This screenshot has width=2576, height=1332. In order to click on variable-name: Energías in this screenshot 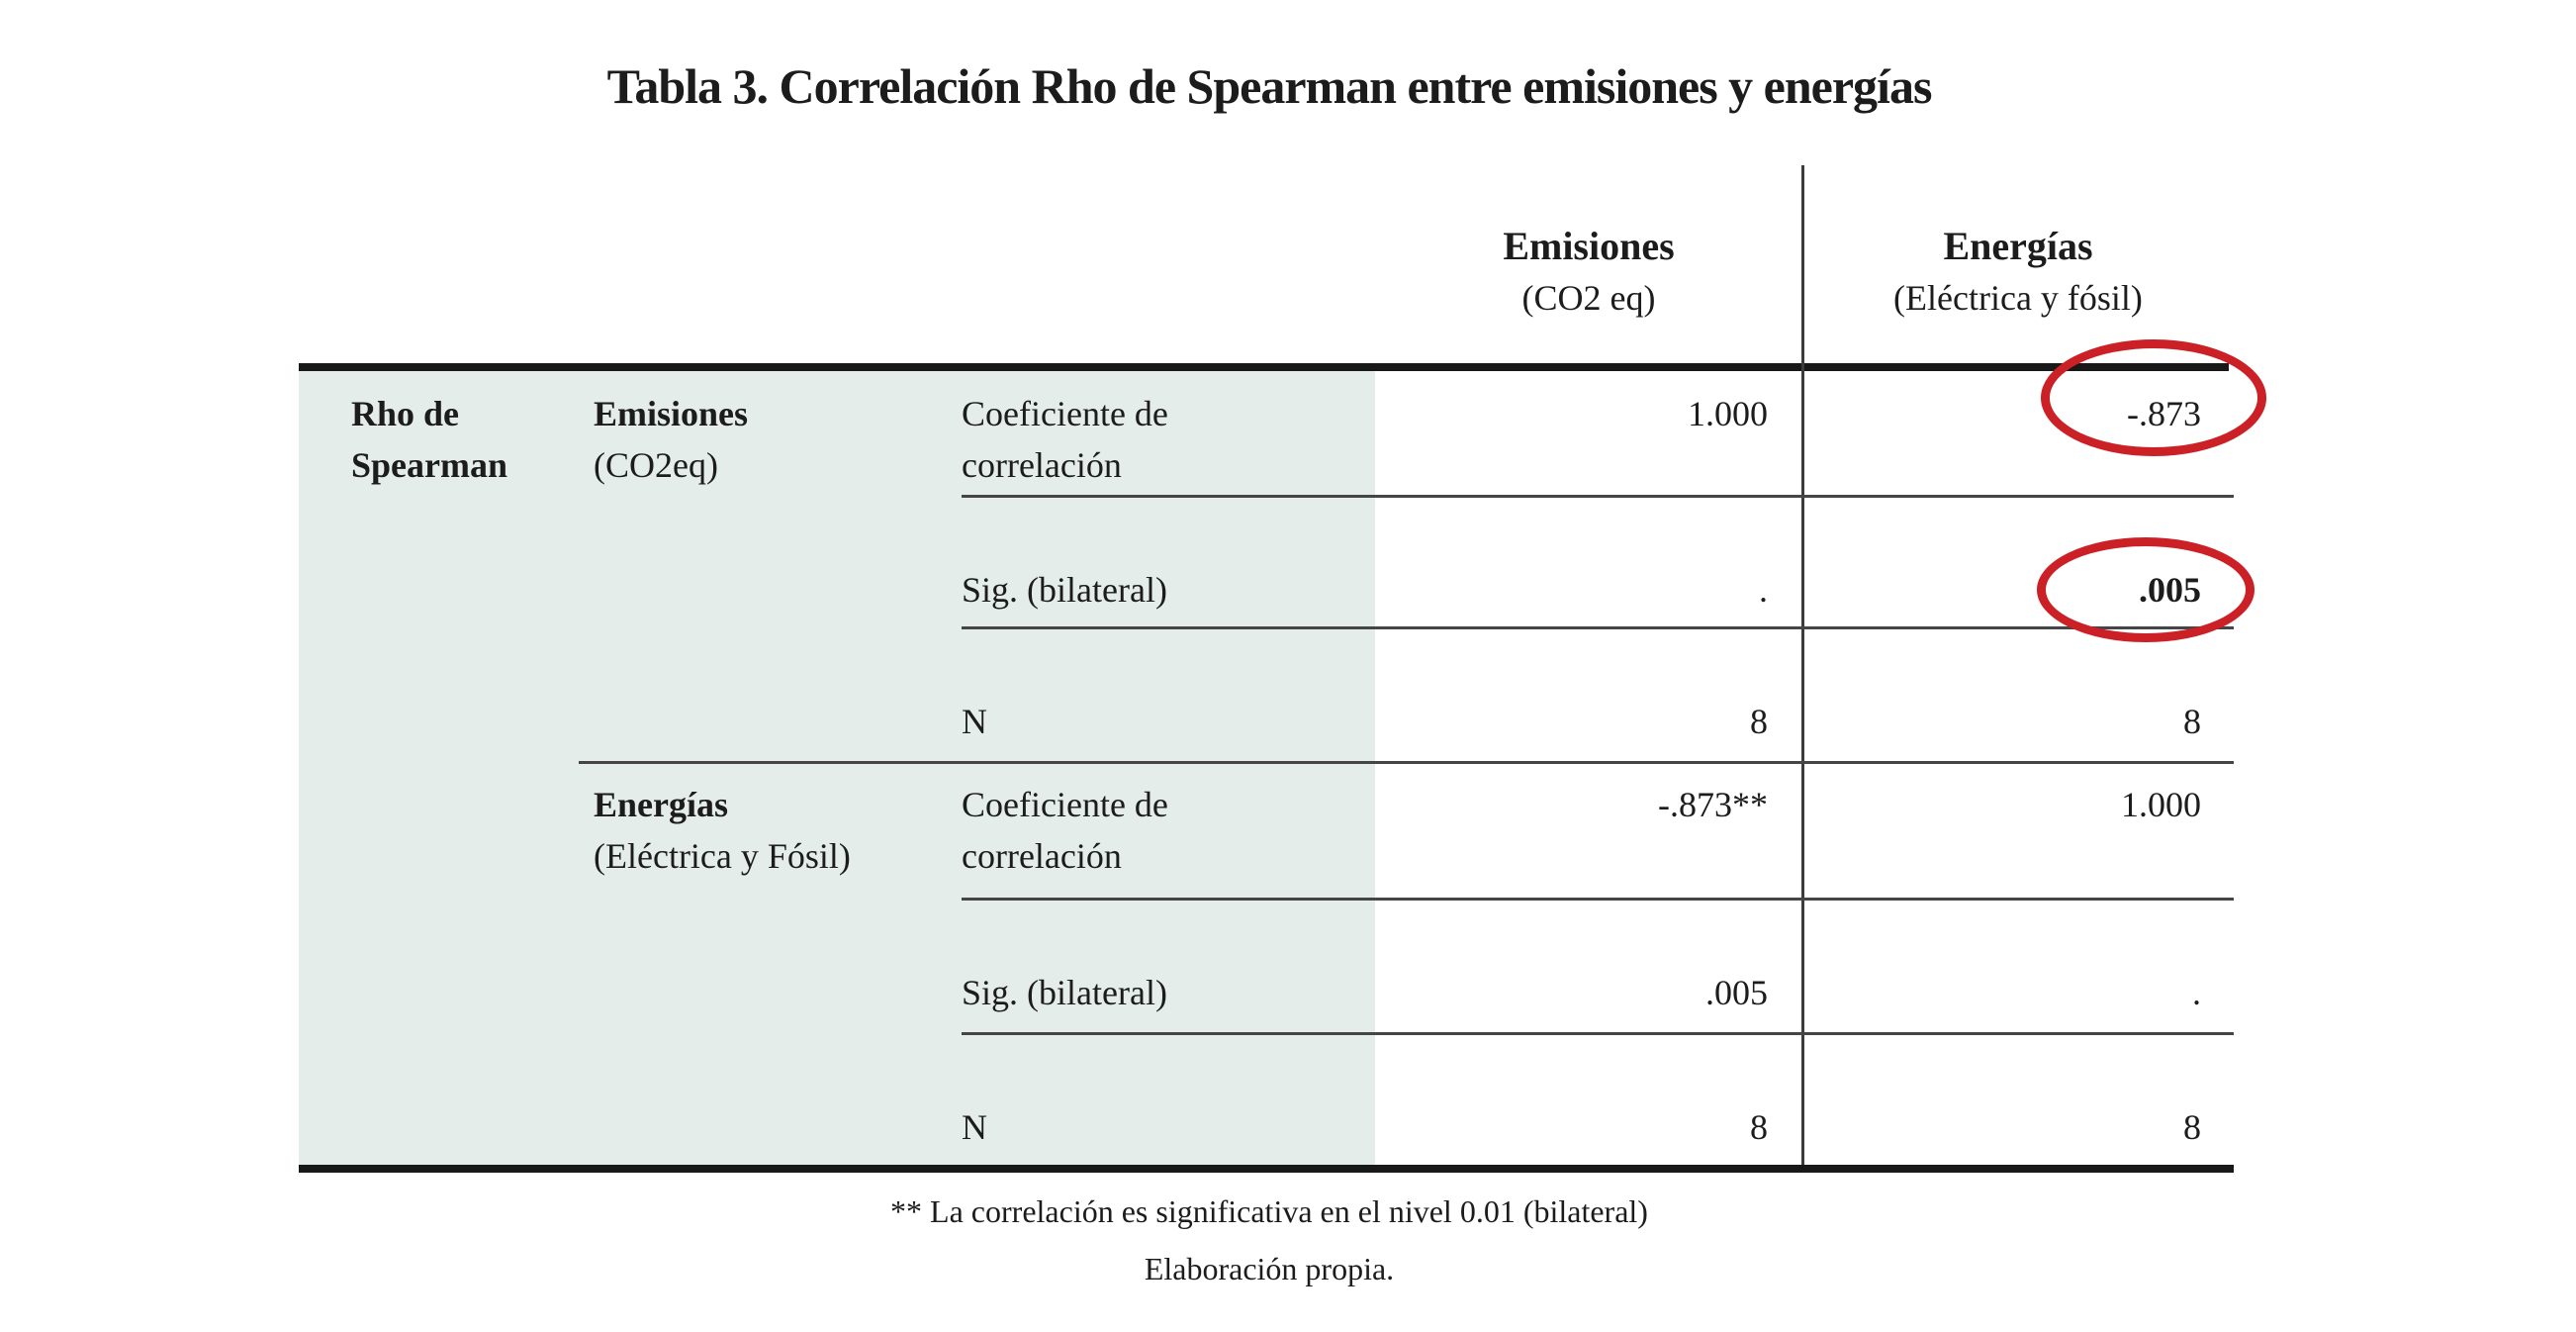, I will do `click(661, 805)`.